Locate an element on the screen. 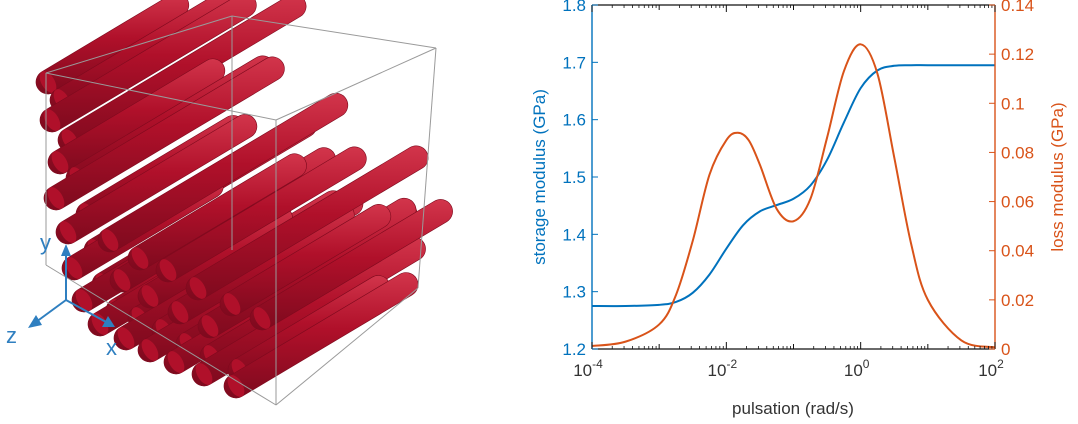 The height and width of the screenshot is (424, 1078). y-right-tick-label: 0.02 is located at coordinates (1017, 300).